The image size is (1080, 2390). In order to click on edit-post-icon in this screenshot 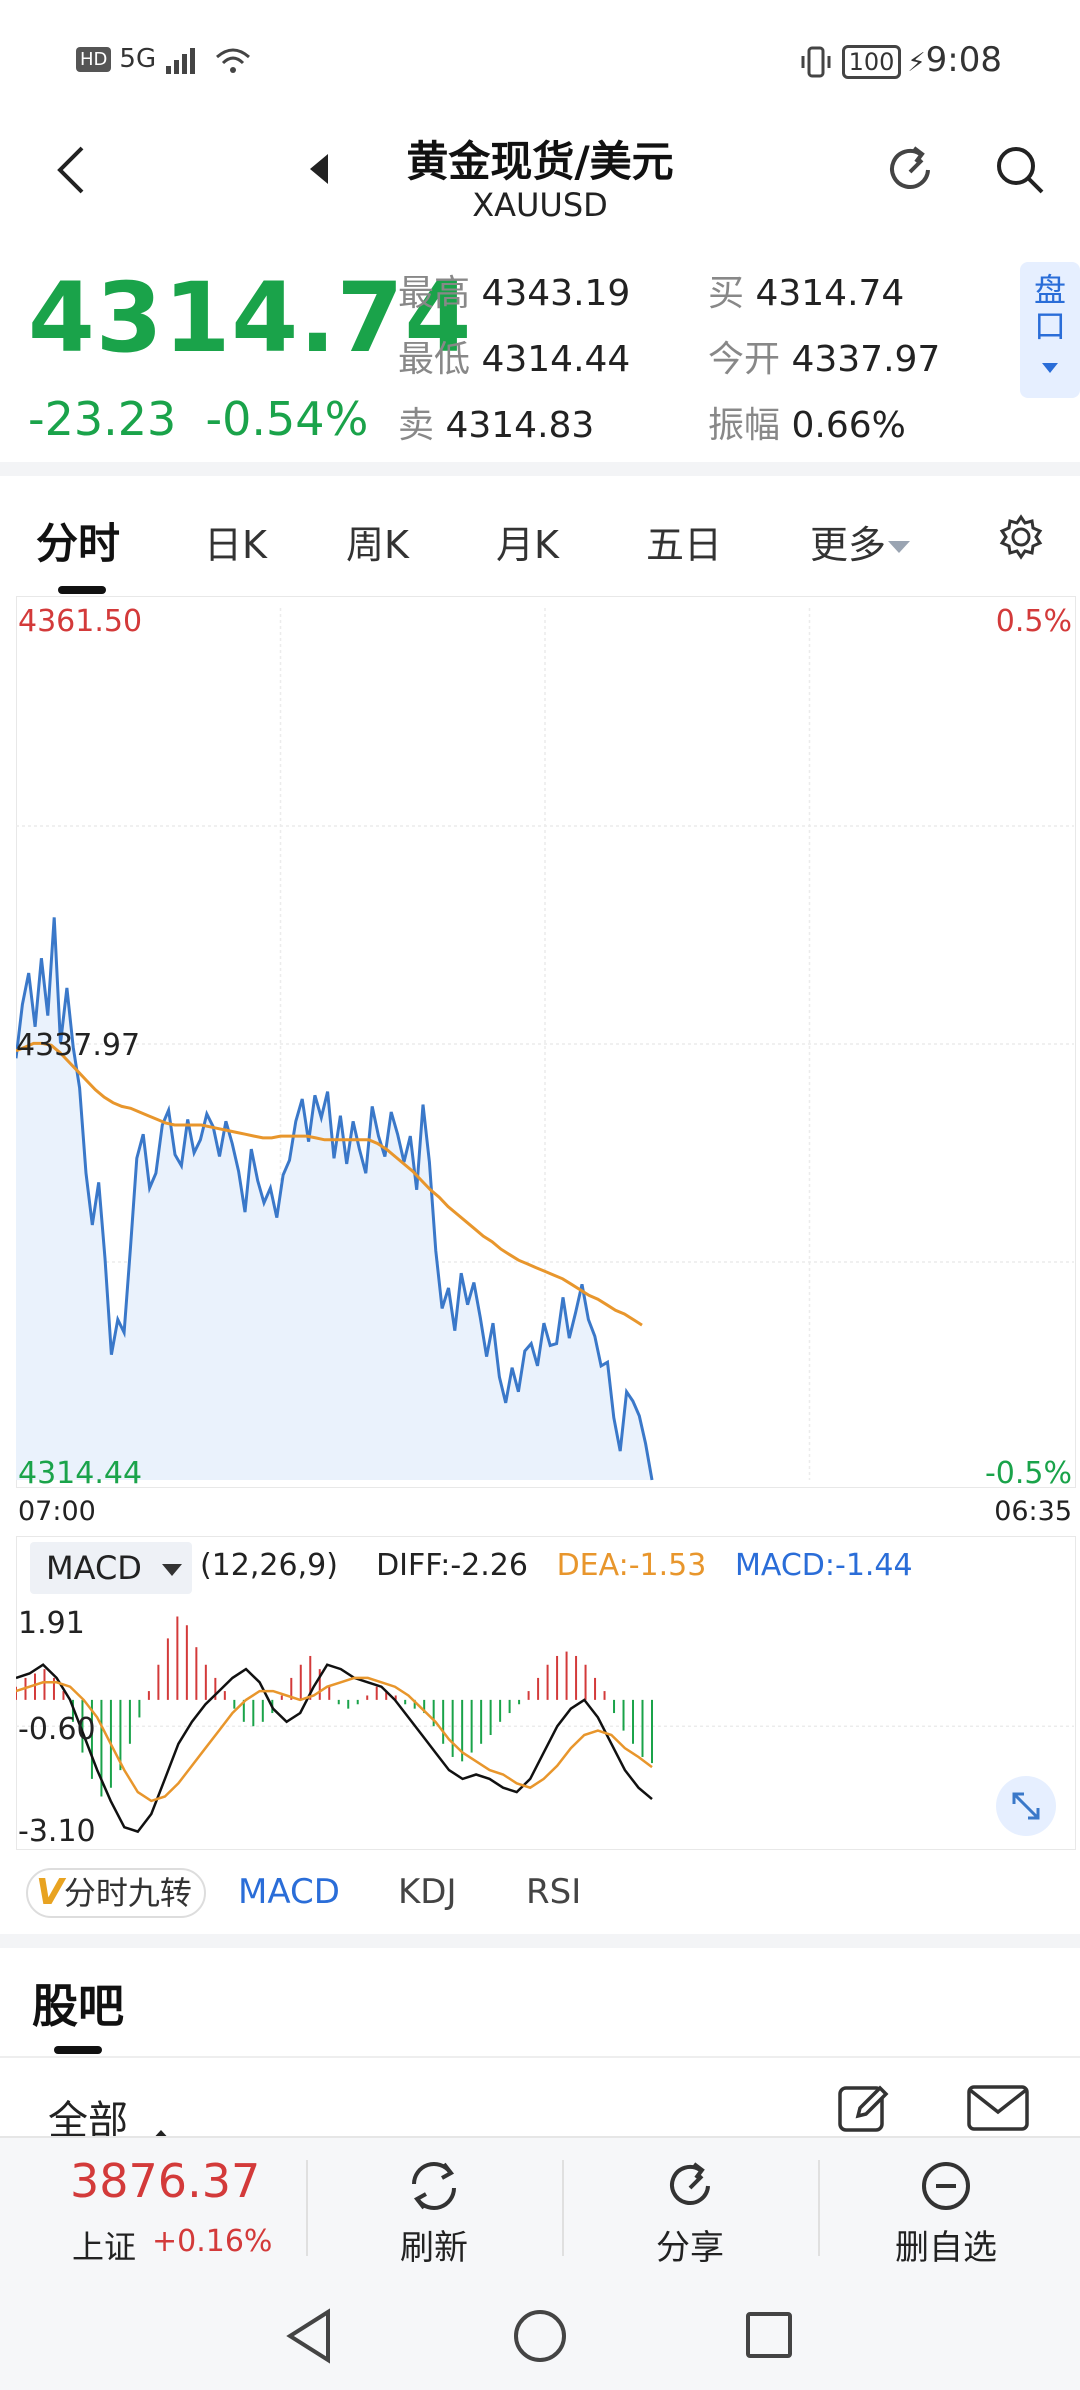, I will do `click(864, 2108)`.